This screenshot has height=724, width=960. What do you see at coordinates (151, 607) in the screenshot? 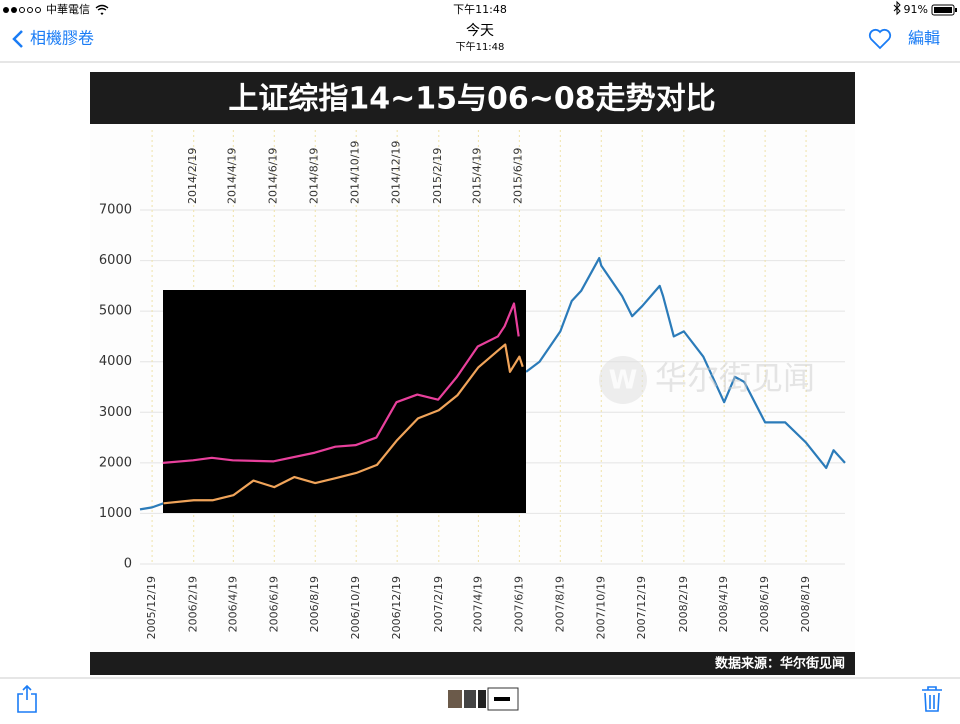
I see `x-tick-label: 2005/12/19` at bounding box center [151, 607].